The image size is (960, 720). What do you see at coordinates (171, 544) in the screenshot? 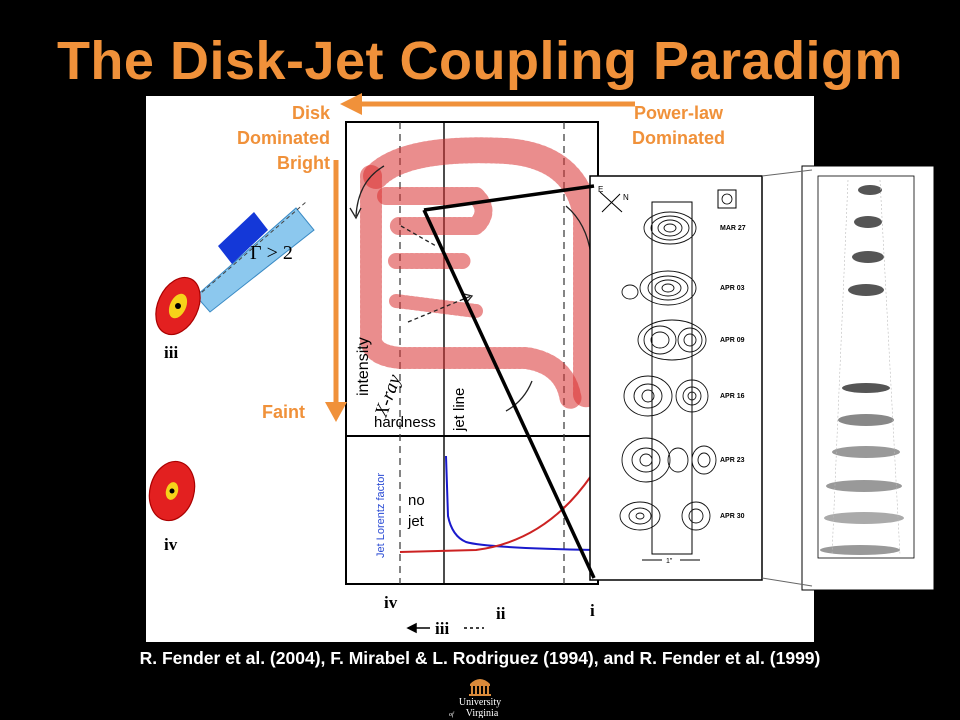
I see `state-iv-label: iv` at bounding box center [171, 544].